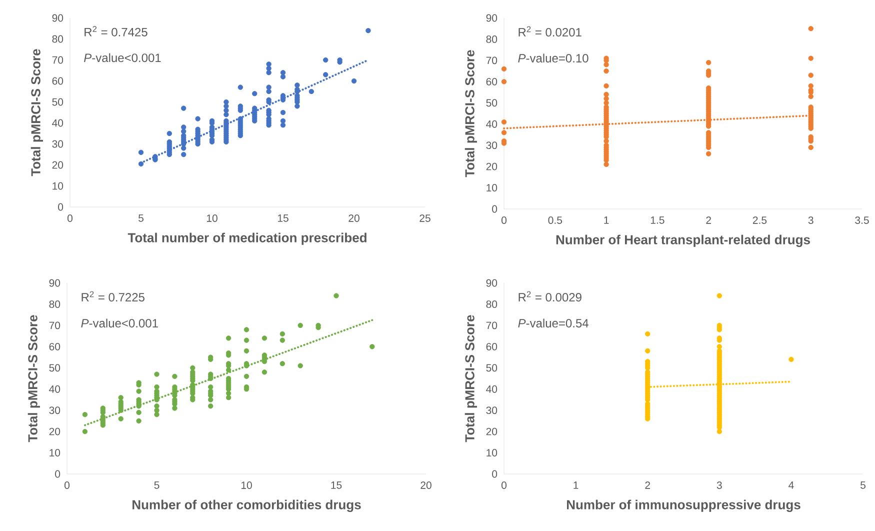 The height and width of the screenshot is (531, 875). What do you see at coordinates (657, 220) in the screenshot?
I see `x-tick-label: 1.5` at bounding box center [657, 220].